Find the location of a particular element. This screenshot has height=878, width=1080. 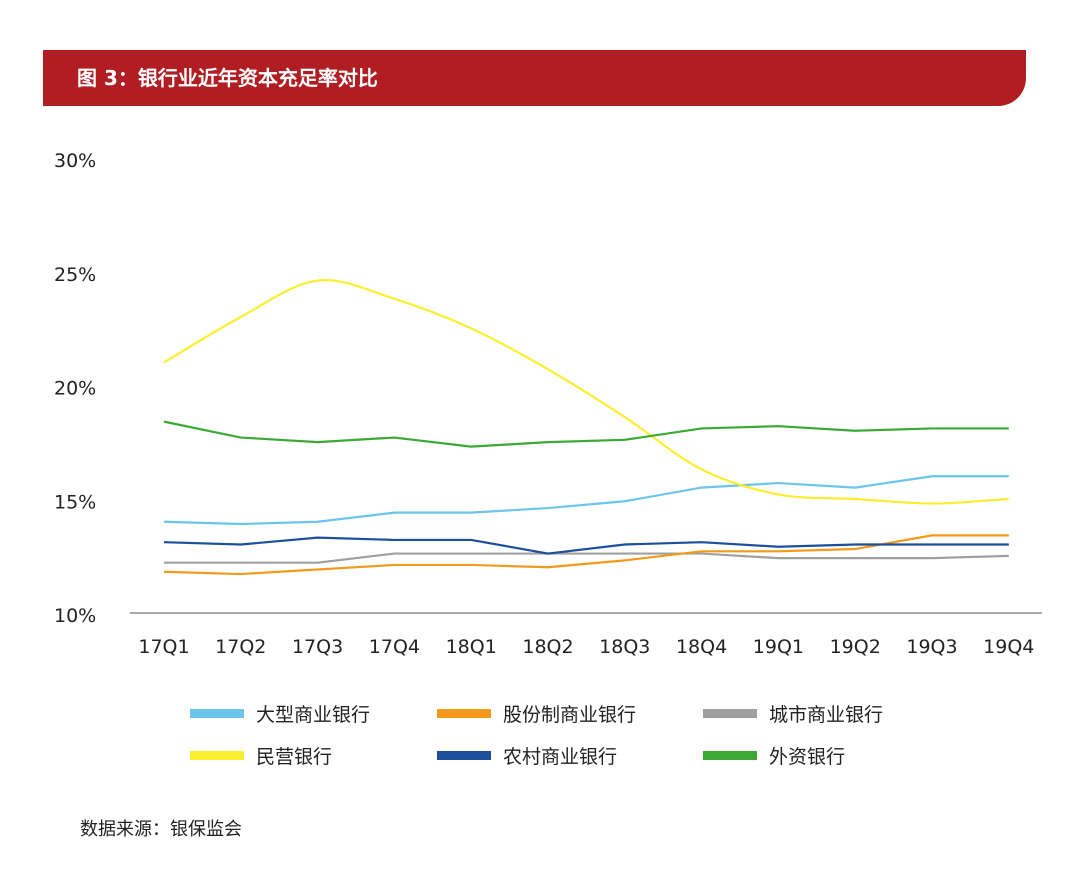

x-tick-label: 17Q1 is located at coordinates (163, 647).